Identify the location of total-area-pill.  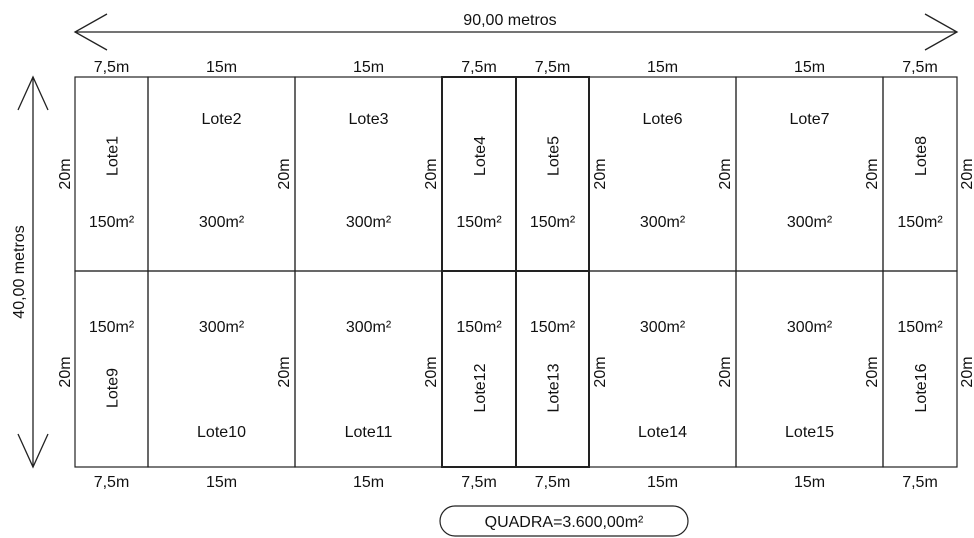
(564, 521).